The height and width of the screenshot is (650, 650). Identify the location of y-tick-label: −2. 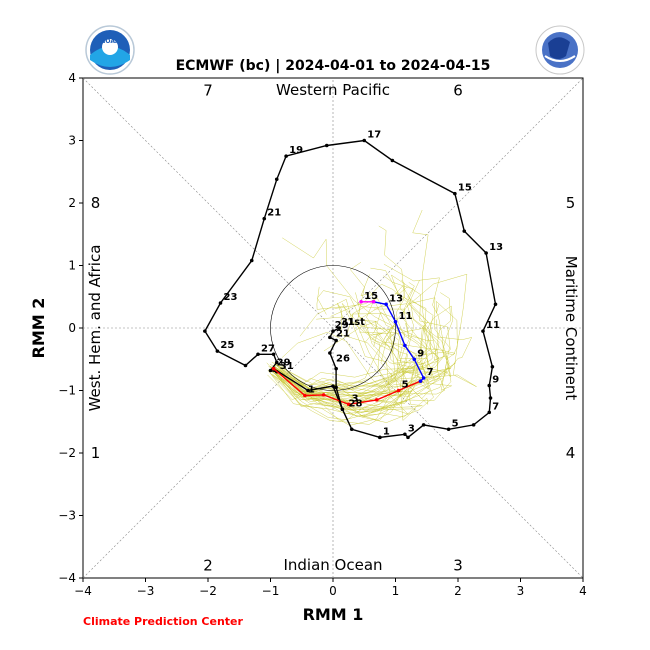
(67, 453).